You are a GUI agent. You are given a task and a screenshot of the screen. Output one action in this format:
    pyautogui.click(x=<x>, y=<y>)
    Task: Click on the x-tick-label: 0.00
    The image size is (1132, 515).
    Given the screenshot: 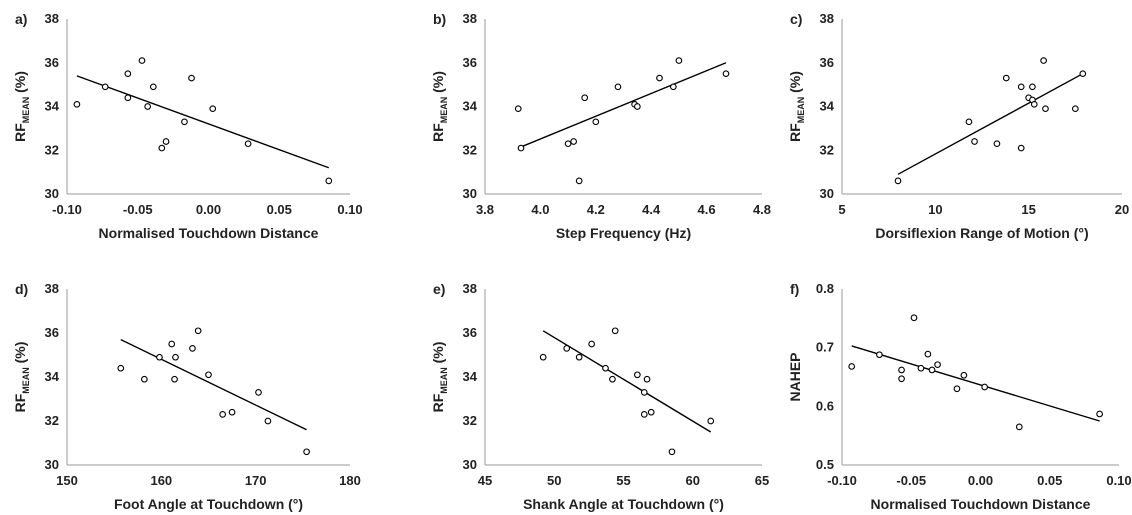 What is the action you would take?
    pyautogui.click(x=208, y=209)
    